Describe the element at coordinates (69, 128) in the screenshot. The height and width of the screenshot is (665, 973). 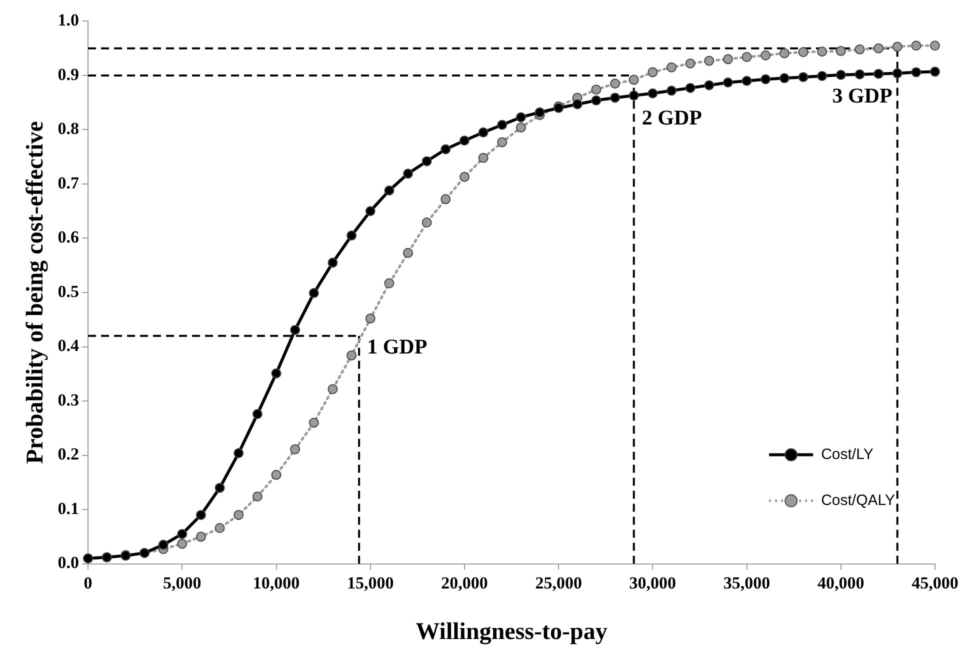
I see `y-tick-label: 0.8` at that location.